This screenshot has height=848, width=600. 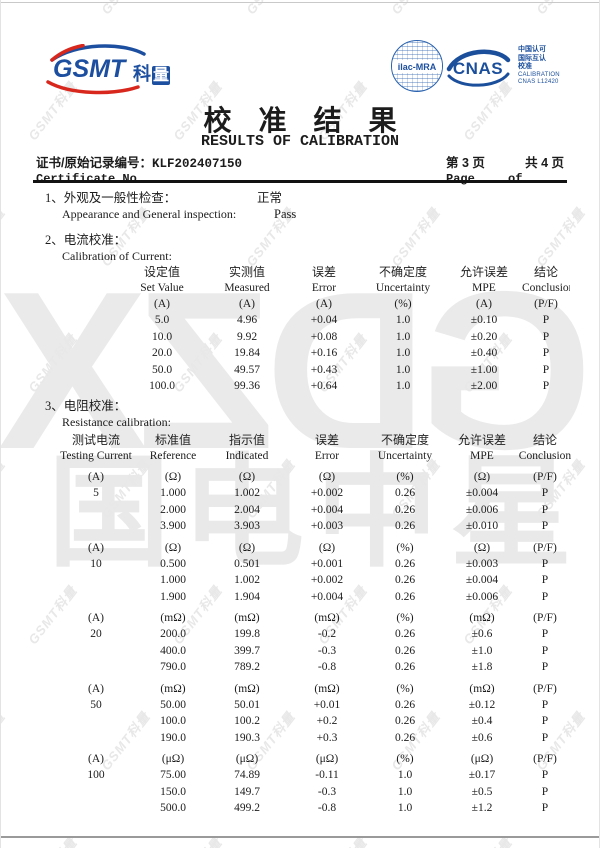 I want to click on table-cell: 100, so click(x=96, y=775).